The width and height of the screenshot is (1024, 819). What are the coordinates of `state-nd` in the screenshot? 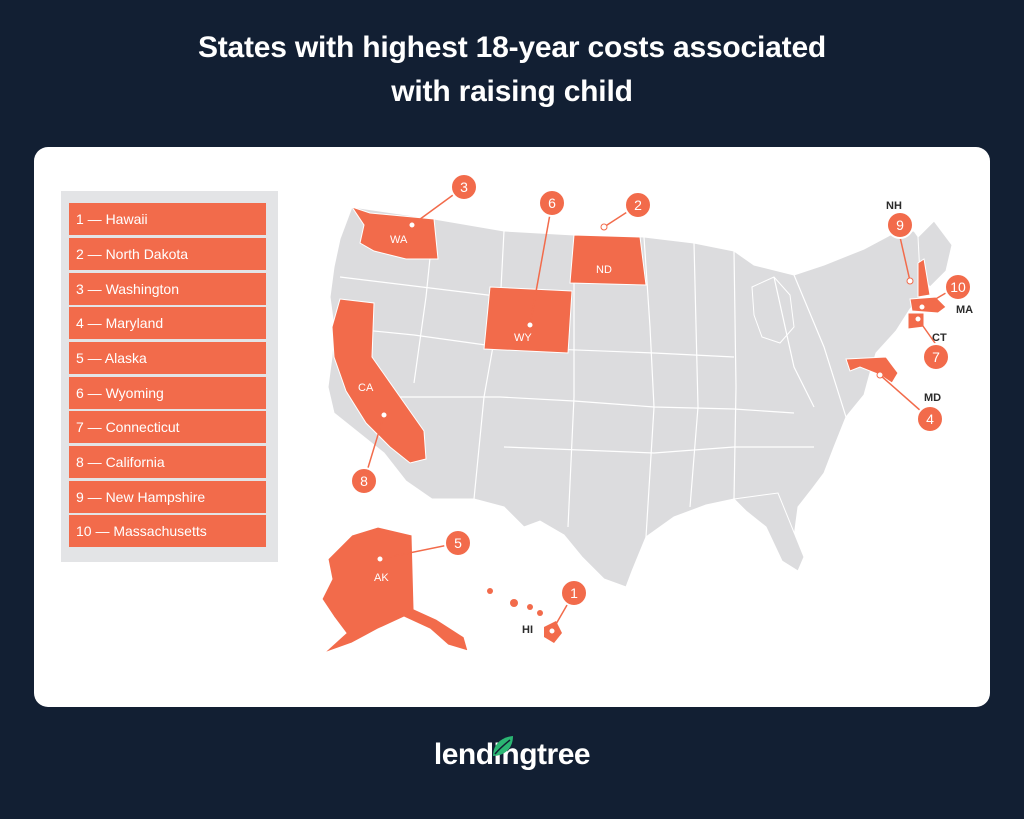 It's located at (608, 260).